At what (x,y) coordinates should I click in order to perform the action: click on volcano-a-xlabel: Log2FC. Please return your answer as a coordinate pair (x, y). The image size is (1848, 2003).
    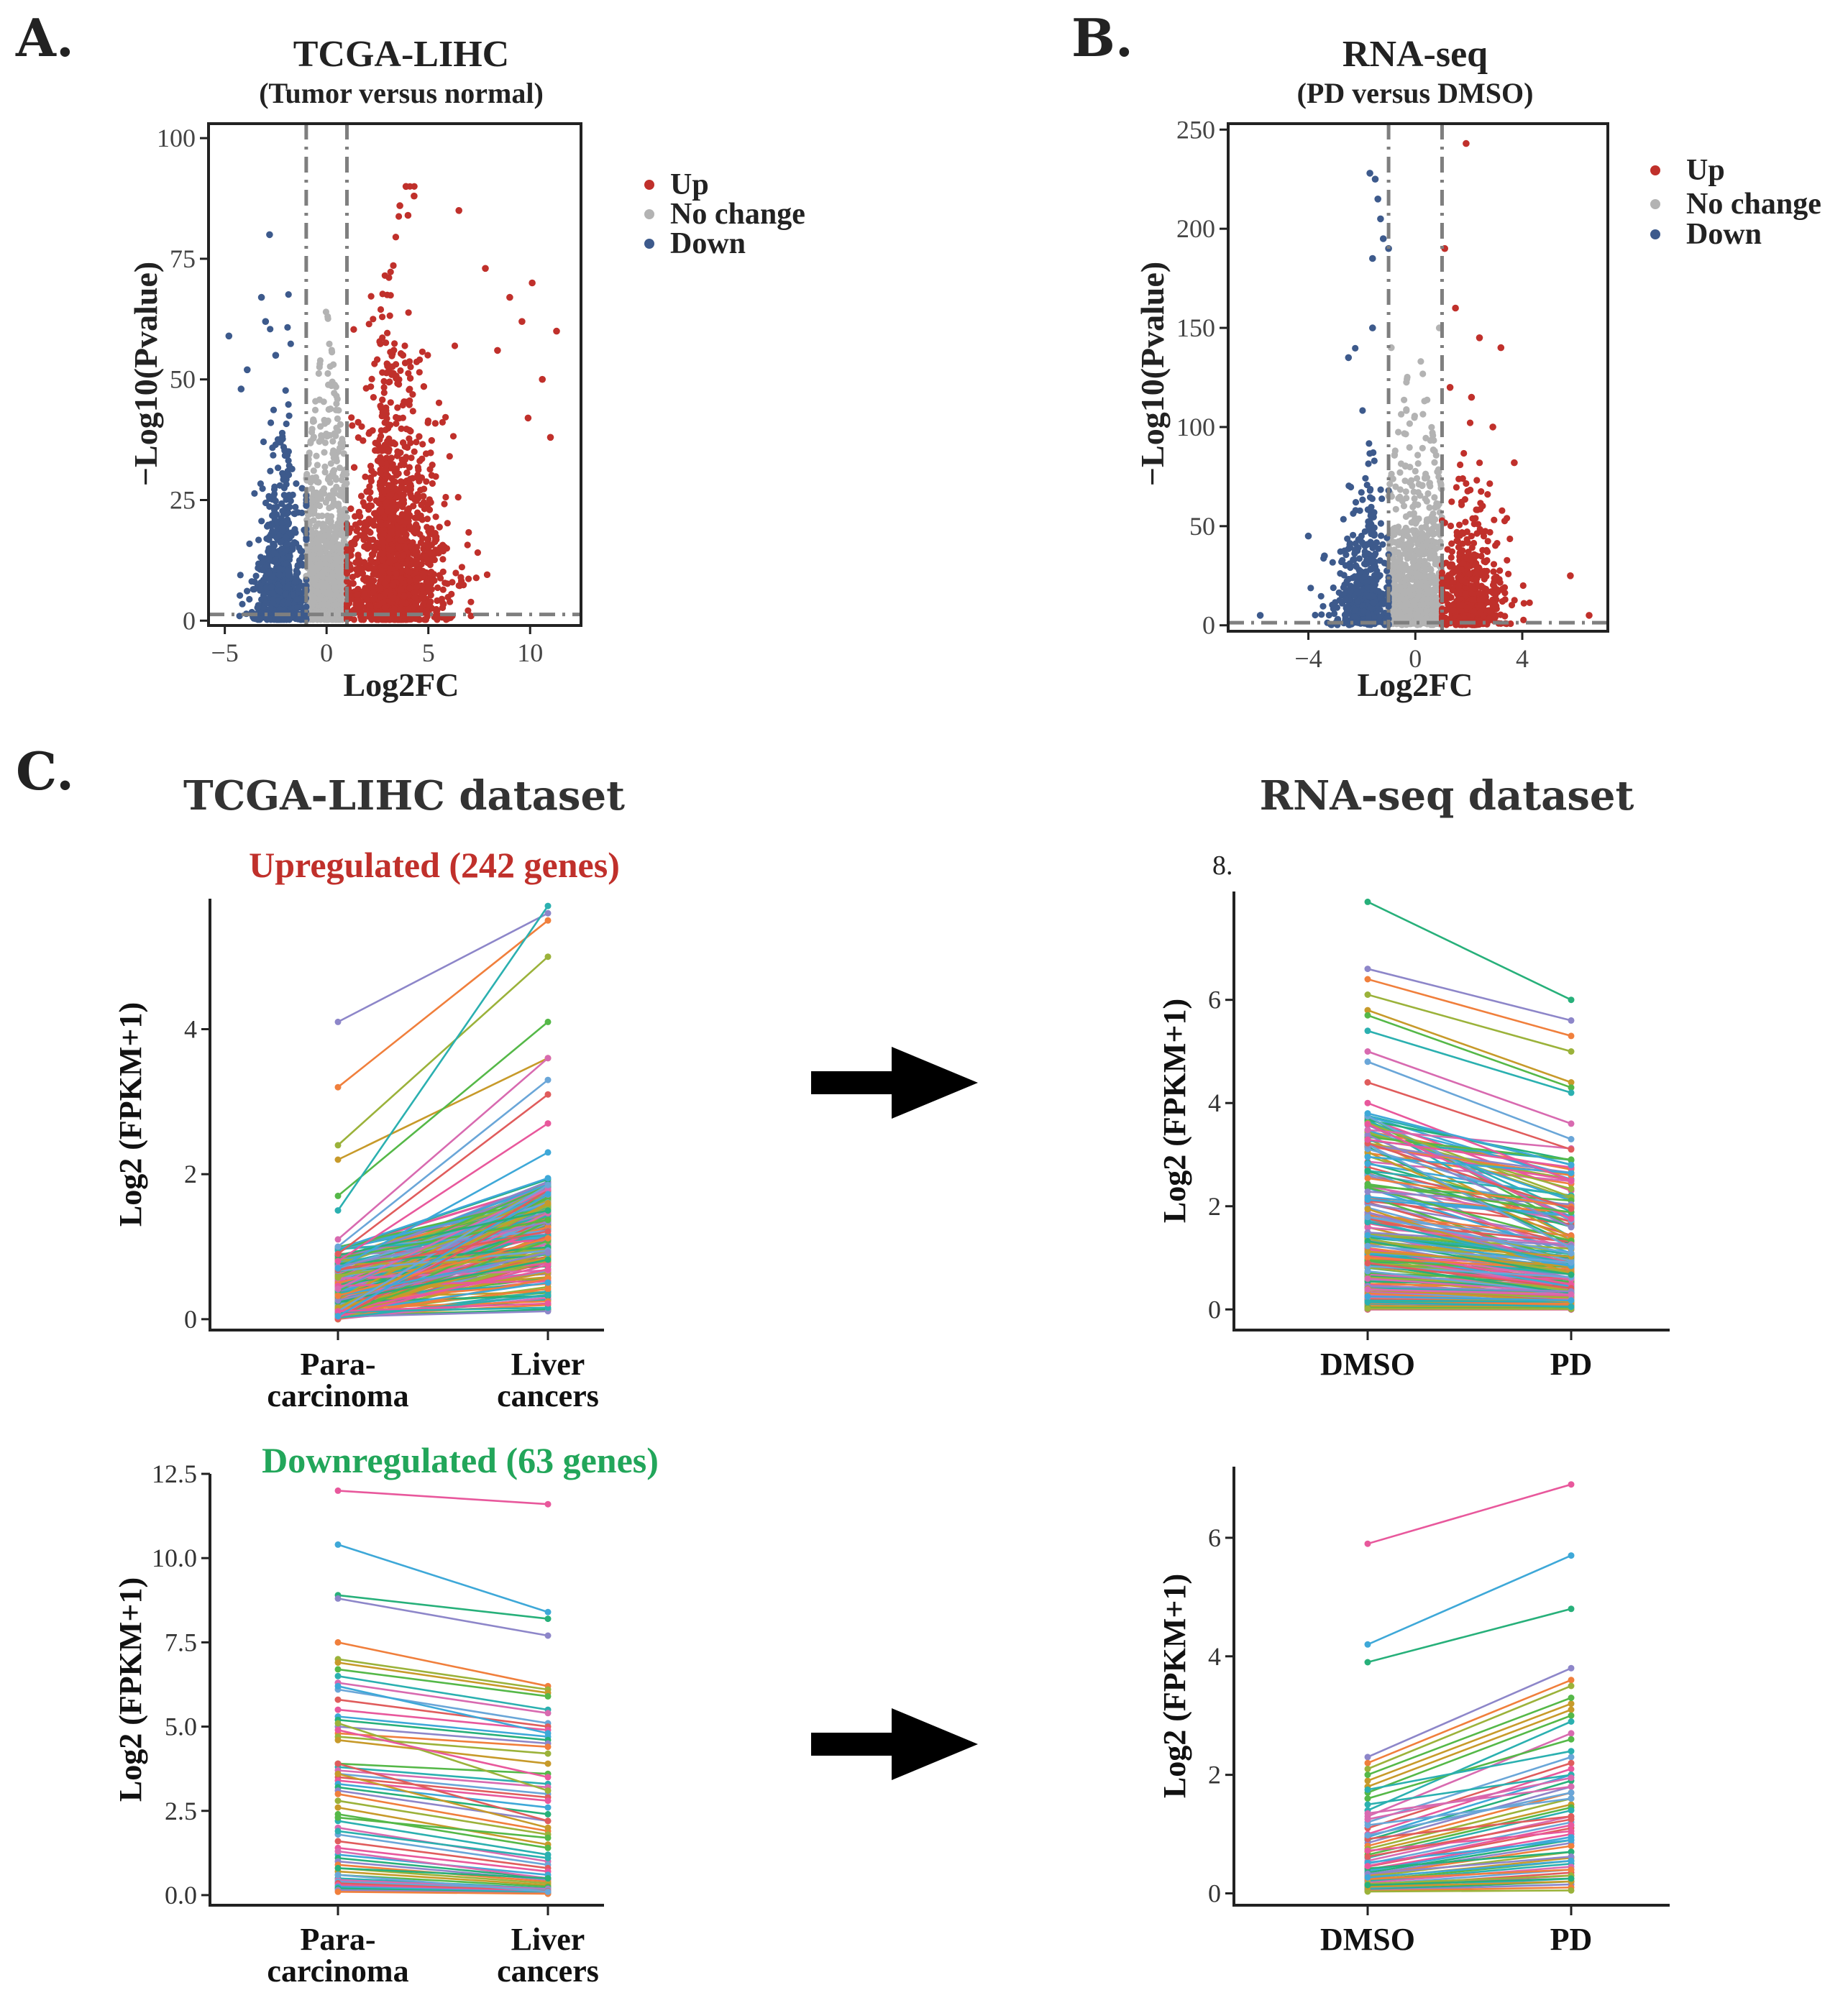
    Looking at the image, I should click on (402, 684).